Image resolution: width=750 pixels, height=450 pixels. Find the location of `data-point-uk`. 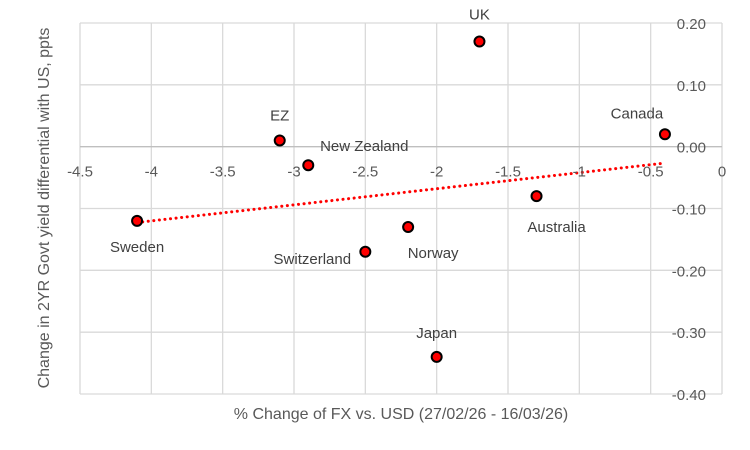

data-point-uk is located at coordinates (479, 41).